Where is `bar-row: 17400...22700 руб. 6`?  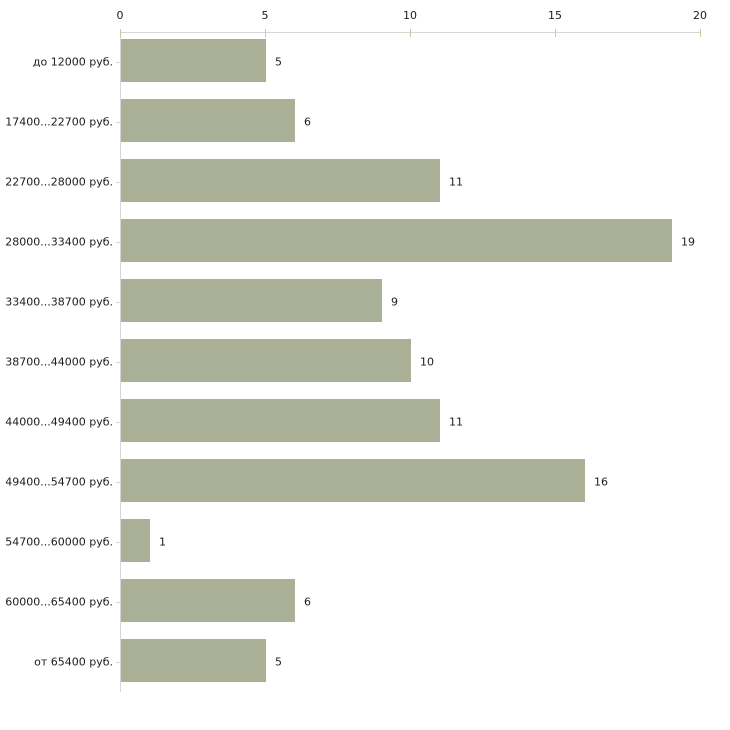 bar-row: 17400...22700 руб. 6 is located at coordinates (365, 122).